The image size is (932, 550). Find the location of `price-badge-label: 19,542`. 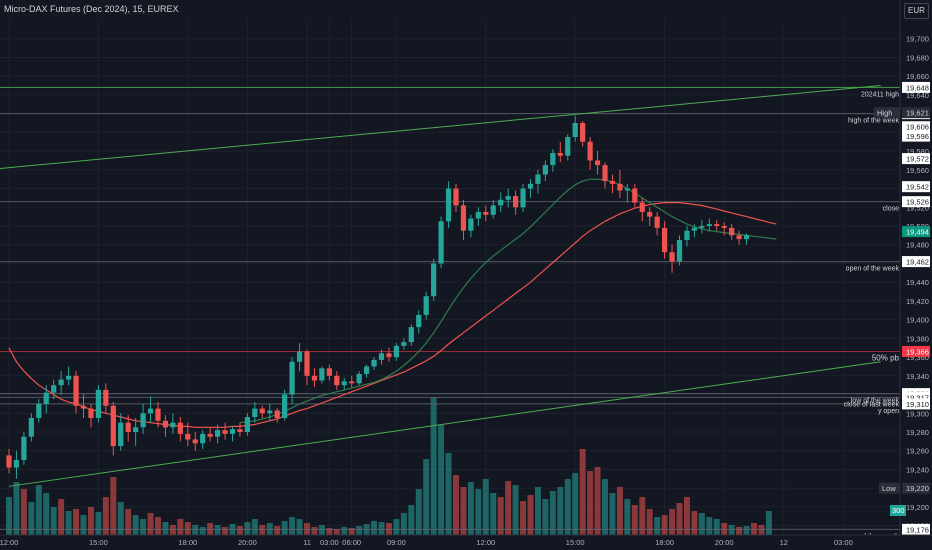

price-badge-label: 19,542 is located at coordinates (917, 187).